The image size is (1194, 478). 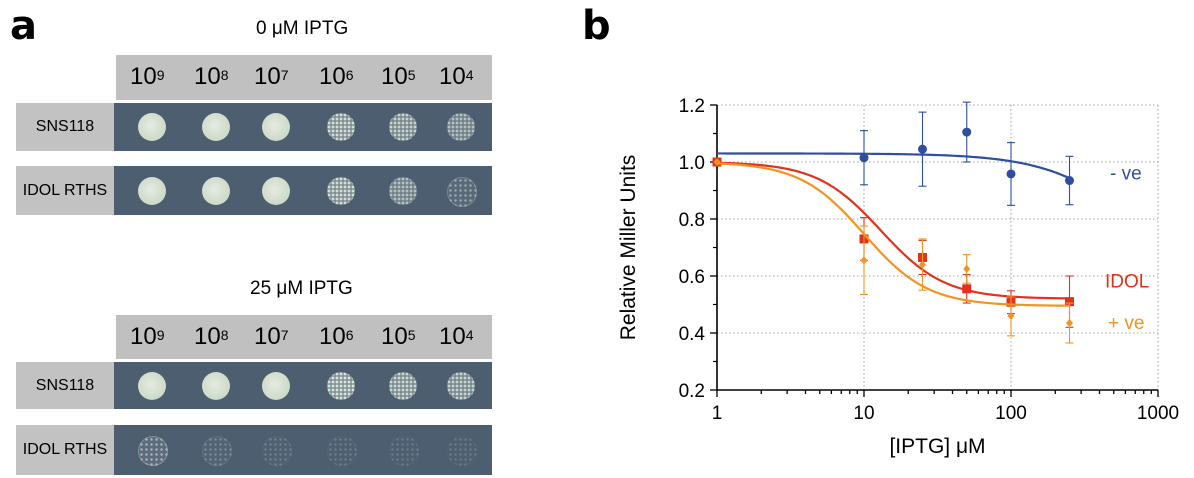 I want to click on panel-b-letter: b, so click(x=596, y=26).